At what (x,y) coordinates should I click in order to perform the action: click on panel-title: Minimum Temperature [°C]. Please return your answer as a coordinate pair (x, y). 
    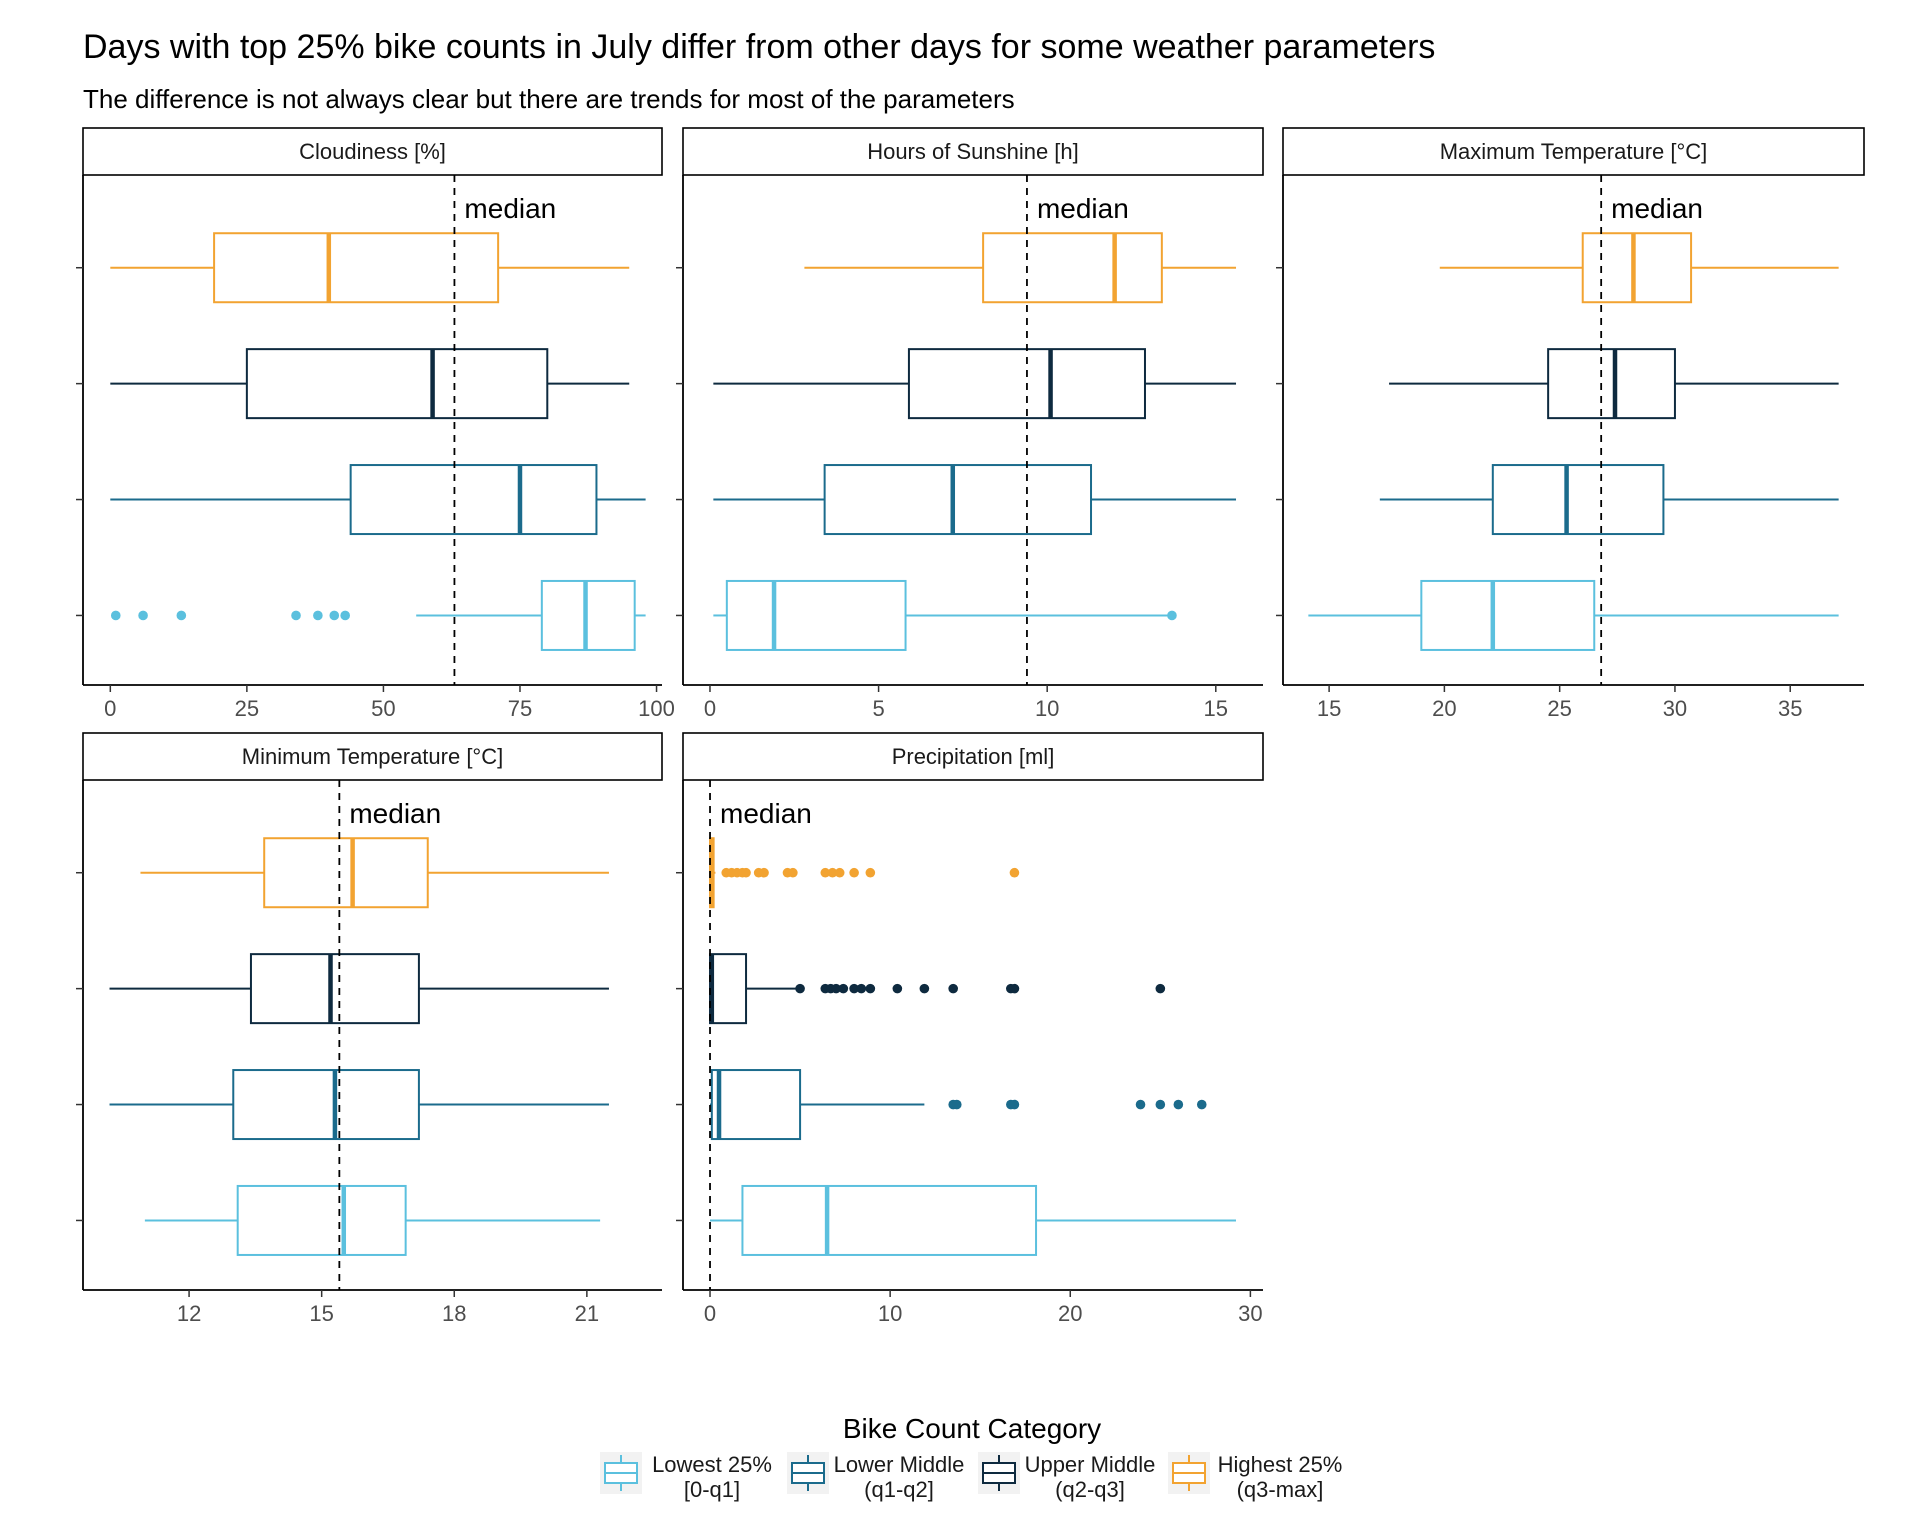
    Looking at the image, I should click on (372, 756).